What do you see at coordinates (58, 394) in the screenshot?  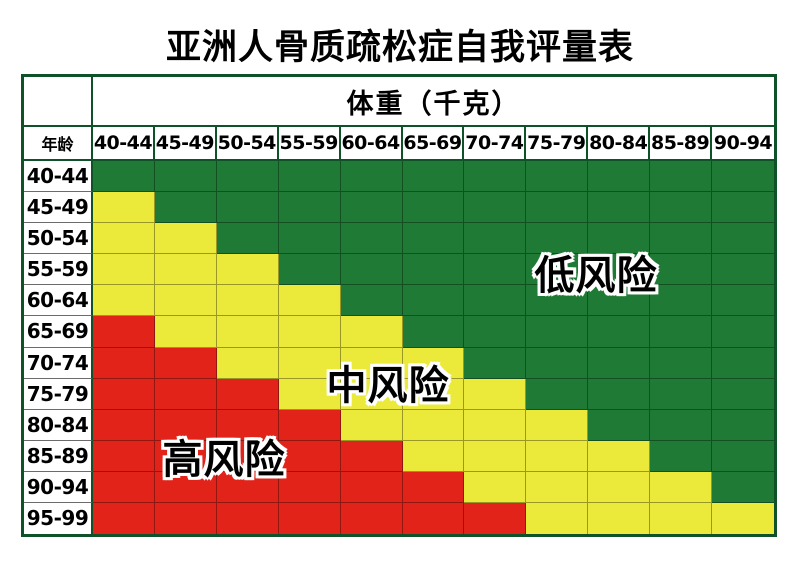 I see `age-row-header: 75-79` at bounding box center [58, 394].